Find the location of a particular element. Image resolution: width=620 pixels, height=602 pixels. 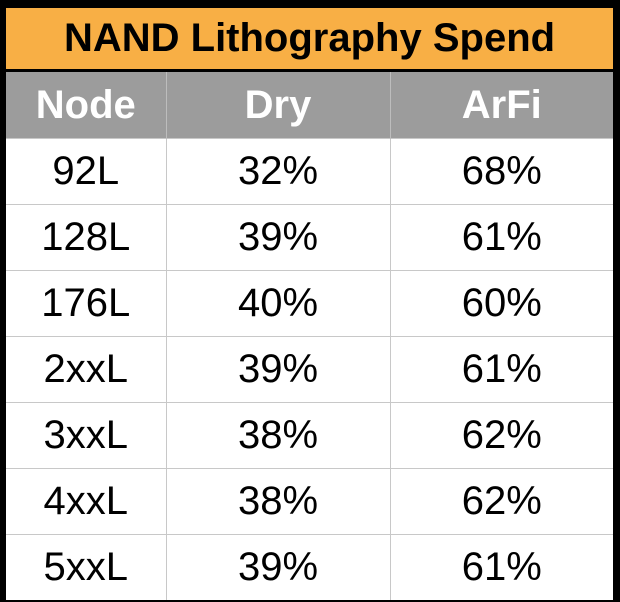

table-row: 128L 39% 61% is located at coordinates (310, 237).